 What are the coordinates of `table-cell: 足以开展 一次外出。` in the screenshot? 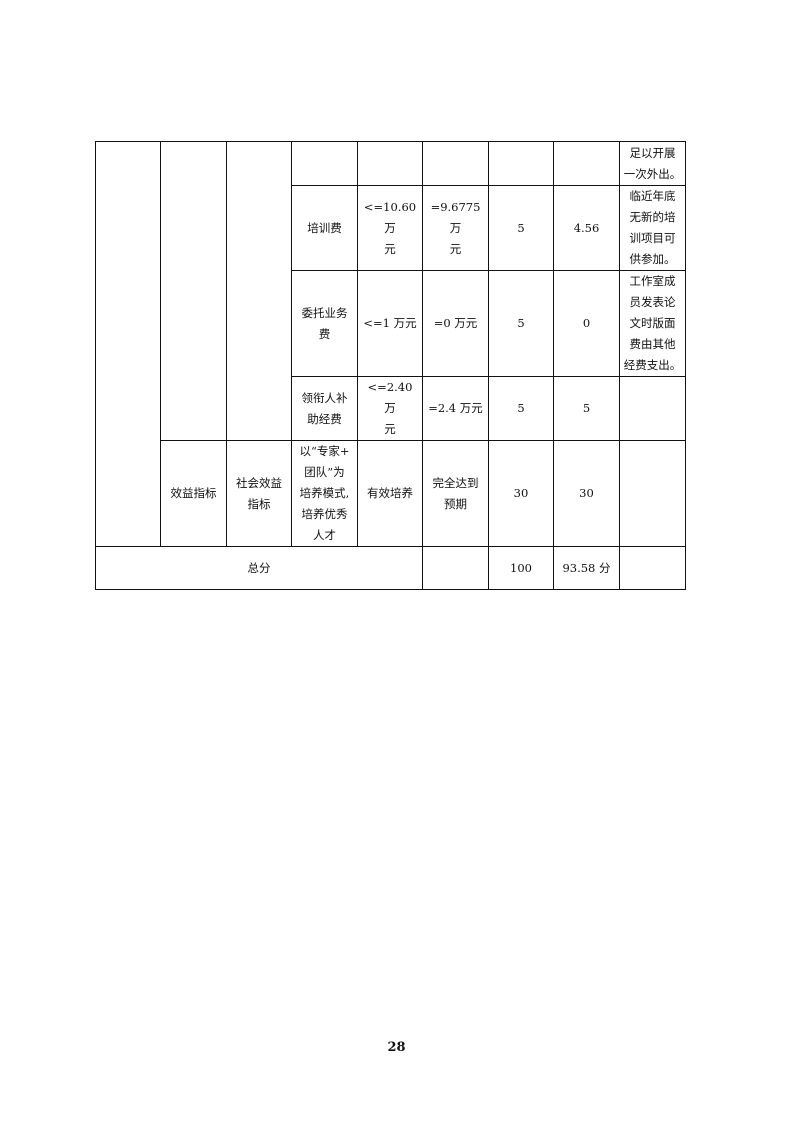 It's located at (652, 163).